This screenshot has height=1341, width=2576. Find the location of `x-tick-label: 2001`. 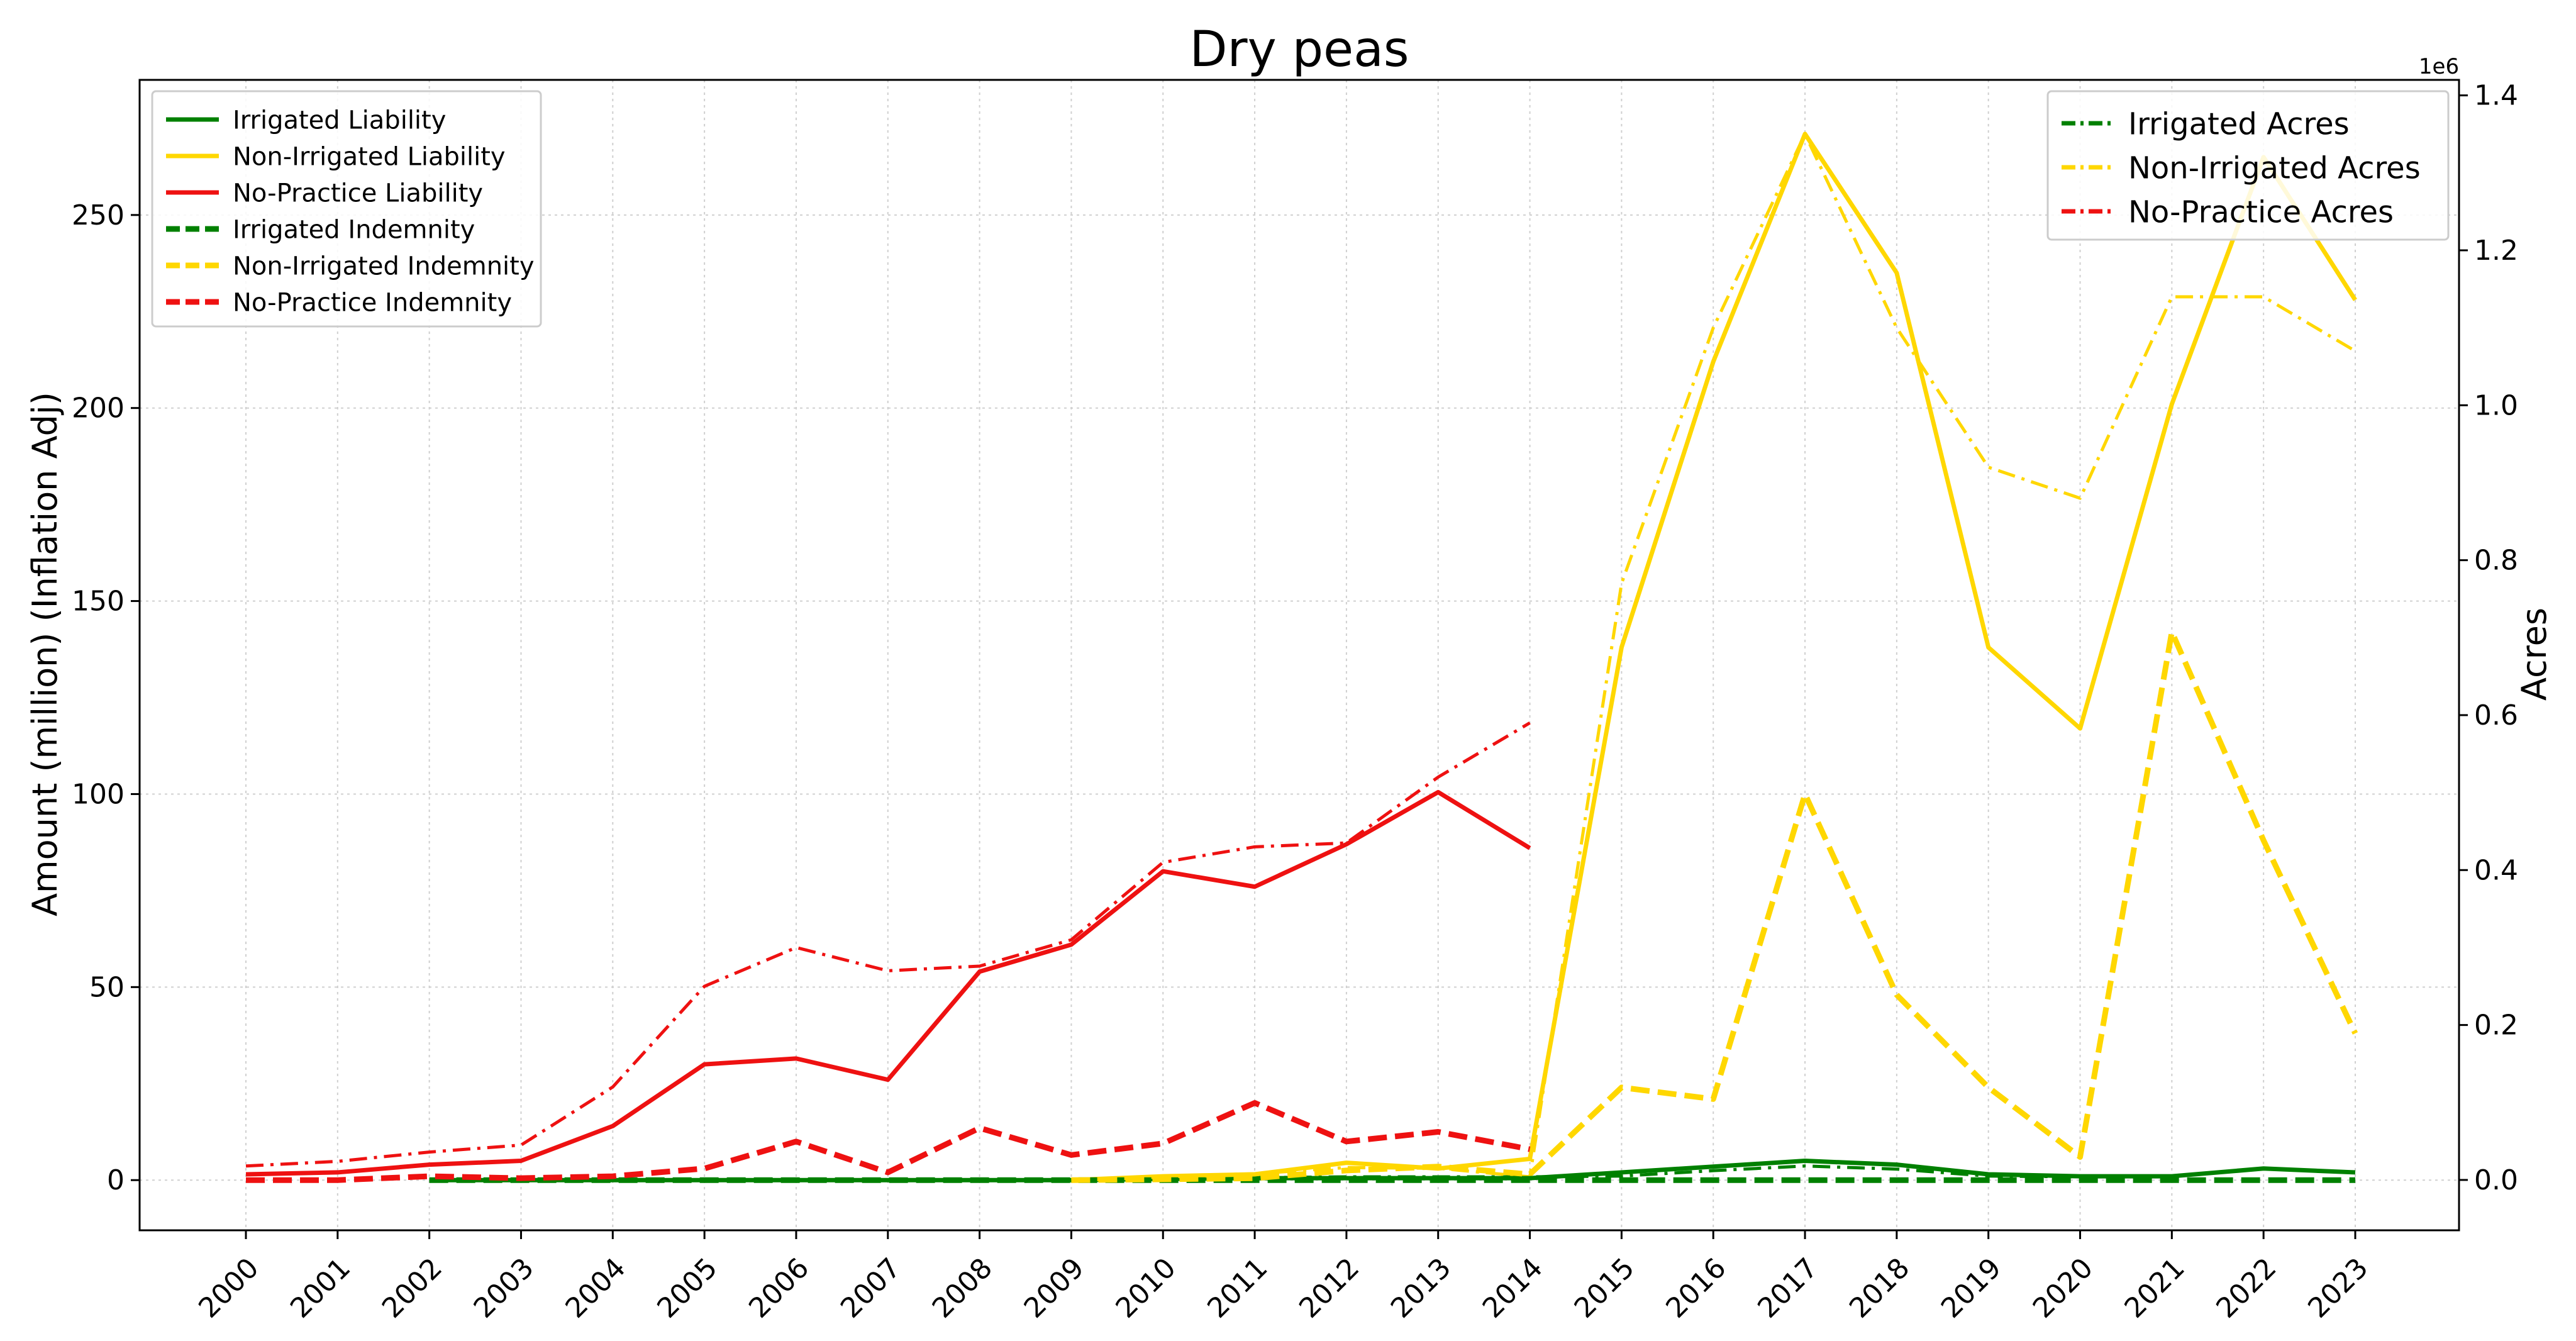

x-tick-label: 2001 is located at coordinates (320, 1288).